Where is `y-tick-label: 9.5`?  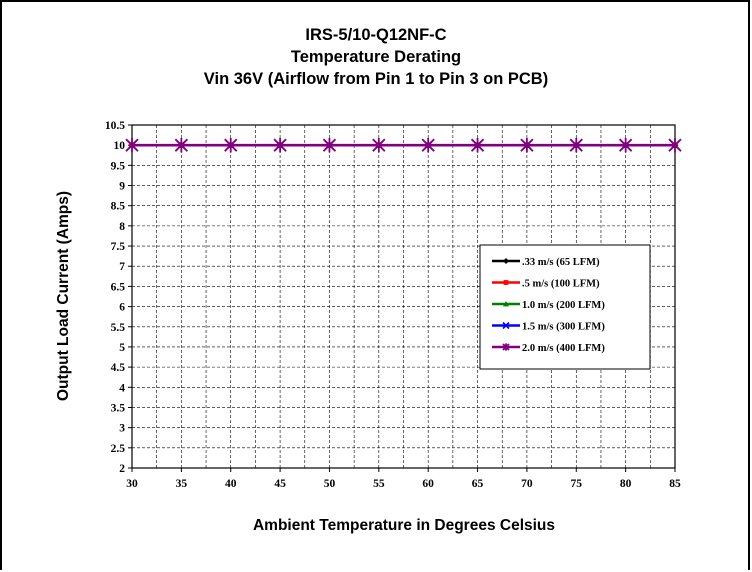
y-tick-label: 9.5 is located at coordinates (118, 166).